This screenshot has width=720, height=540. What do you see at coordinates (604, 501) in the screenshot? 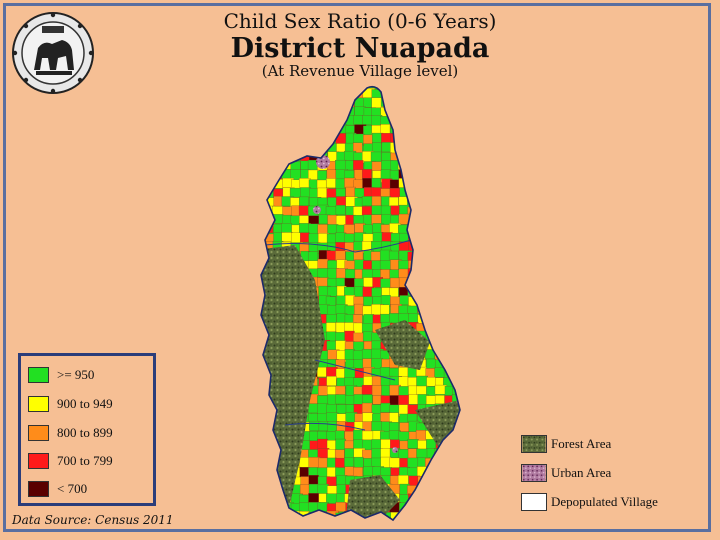
I see `depopulated-village-label: Depopulated Village` at bounding box center [604, 501].